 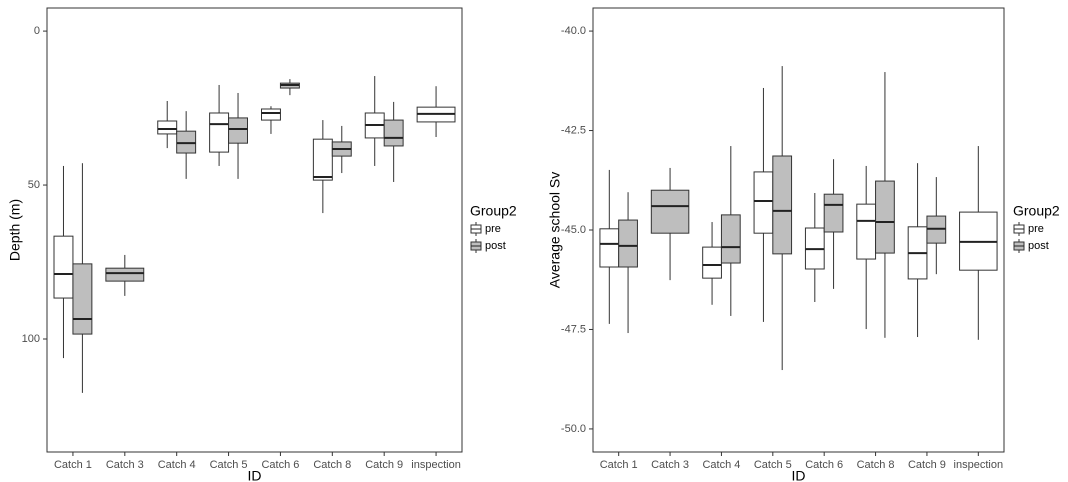 What do you see at coordinates (555, 230) in the screenshot?
I see `y-axis-title: Average school Sv` at bounding box center [555, 230].